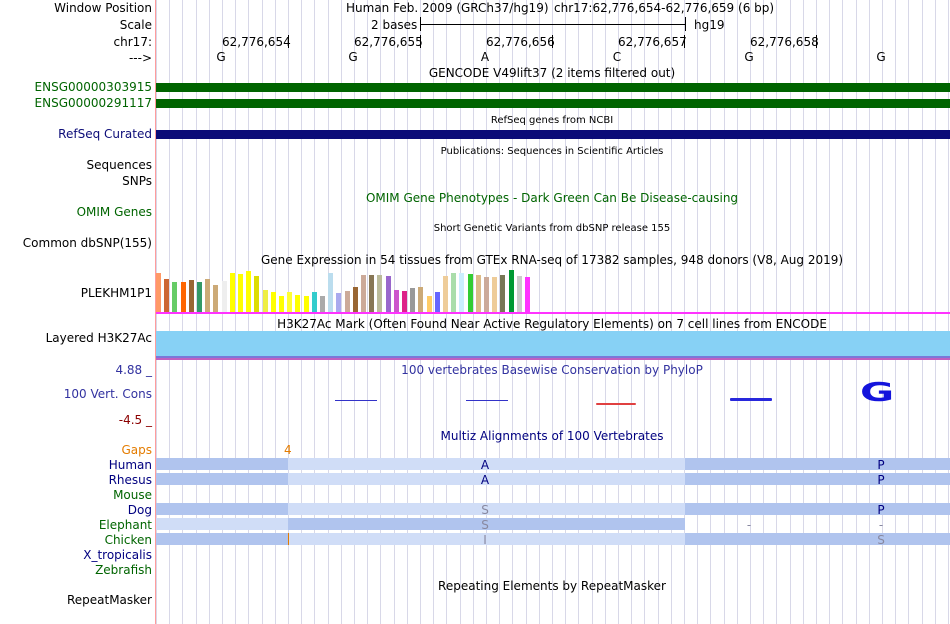 The width and height of the screenshot is (950, 624). What do you see at coordinates (128, 540) in the screenshot?
I see `label-species-chicken: Chicken` at bounding box center [128, 540].